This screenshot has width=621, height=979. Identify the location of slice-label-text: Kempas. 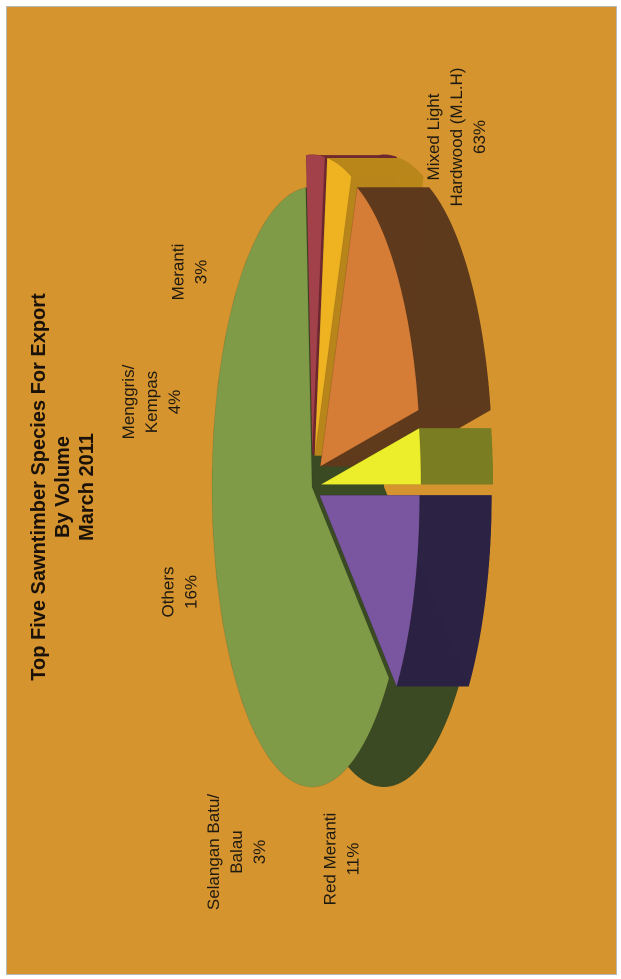
(151, 402).